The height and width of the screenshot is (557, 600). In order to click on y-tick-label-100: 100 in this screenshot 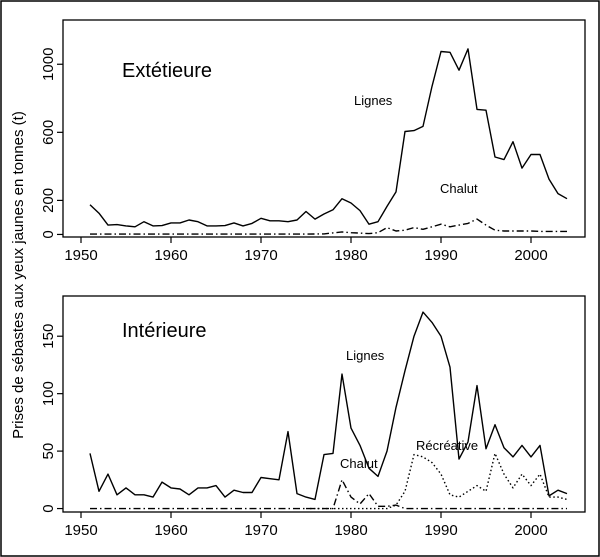, I will do `click(48, 393)`.